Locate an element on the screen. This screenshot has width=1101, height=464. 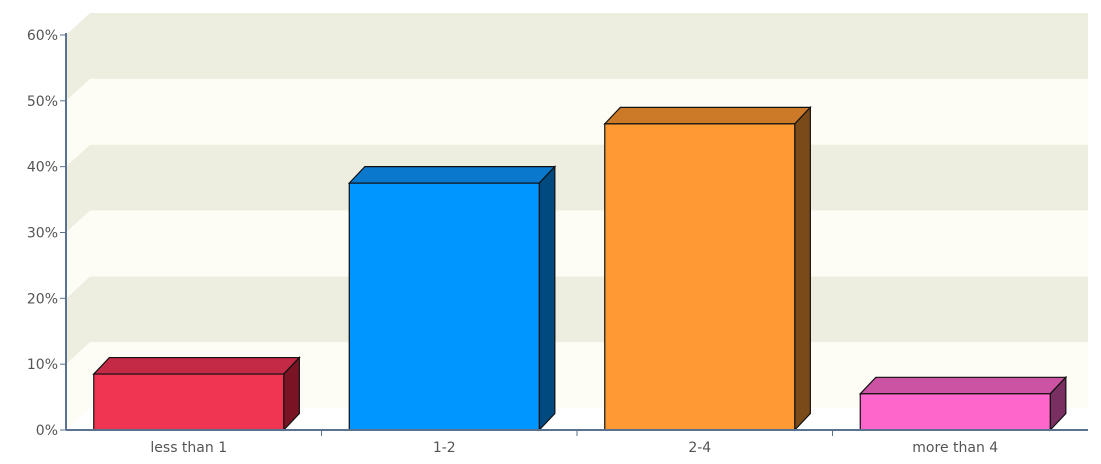
x-tick-label: 2-4 is located at coordinates (699, 448).